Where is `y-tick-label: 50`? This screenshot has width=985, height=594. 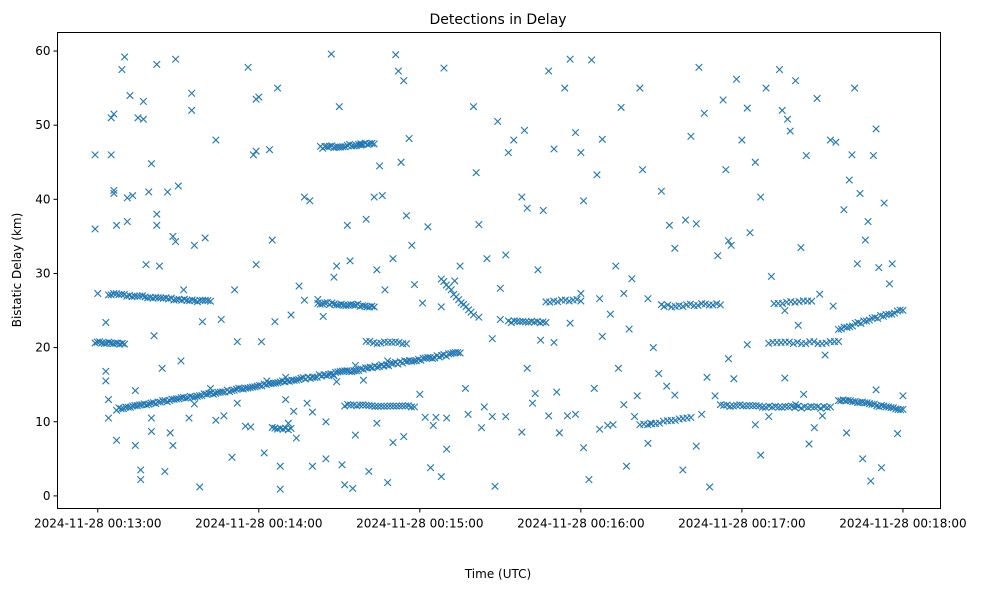
y-tick-label: 50 is located at coordinates (42, 125).